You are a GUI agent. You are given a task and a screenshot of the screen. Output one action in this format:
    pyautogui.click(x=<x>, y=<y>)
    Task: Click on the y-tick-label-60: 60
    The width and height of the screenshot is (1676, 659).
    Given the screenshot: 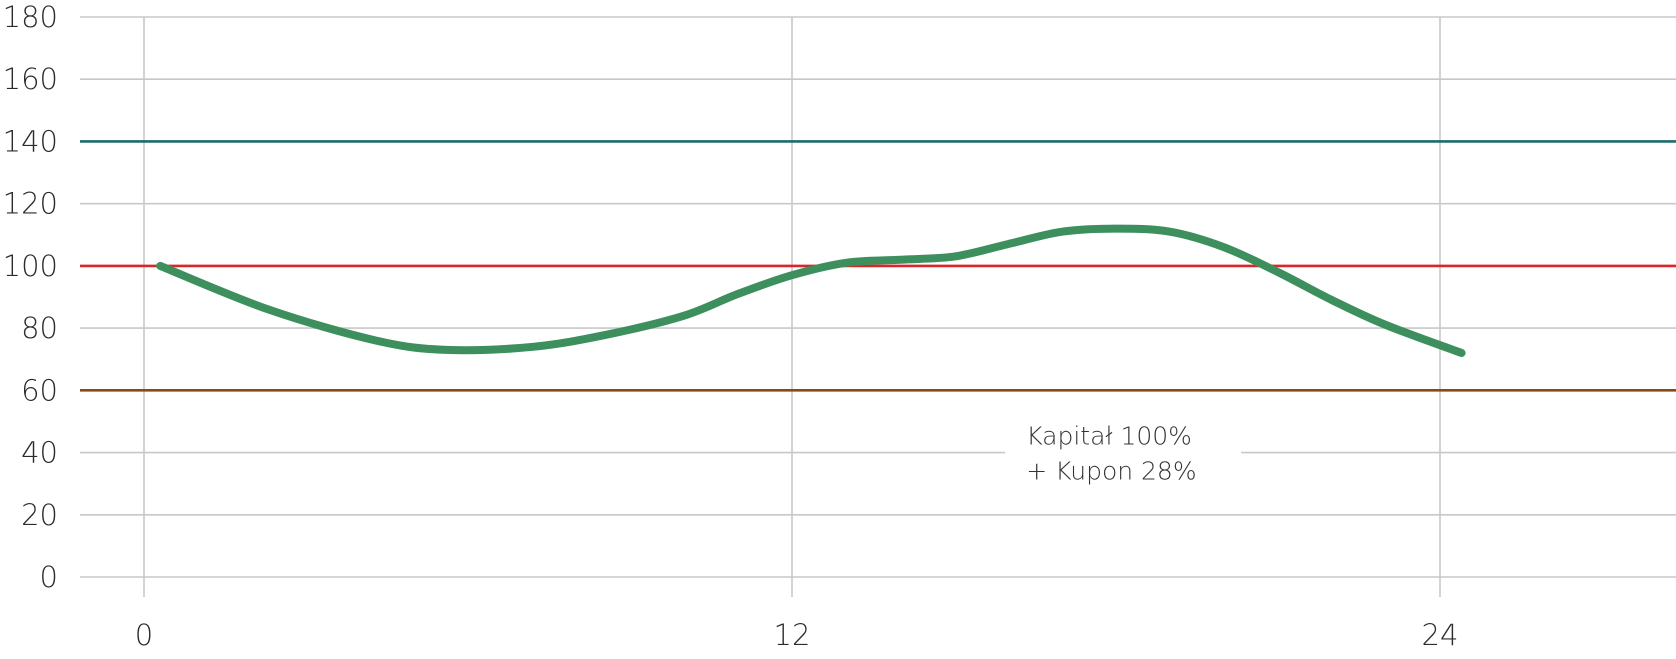 What is the action you would take?
    pyautogui.click(x=39, y=390)
    